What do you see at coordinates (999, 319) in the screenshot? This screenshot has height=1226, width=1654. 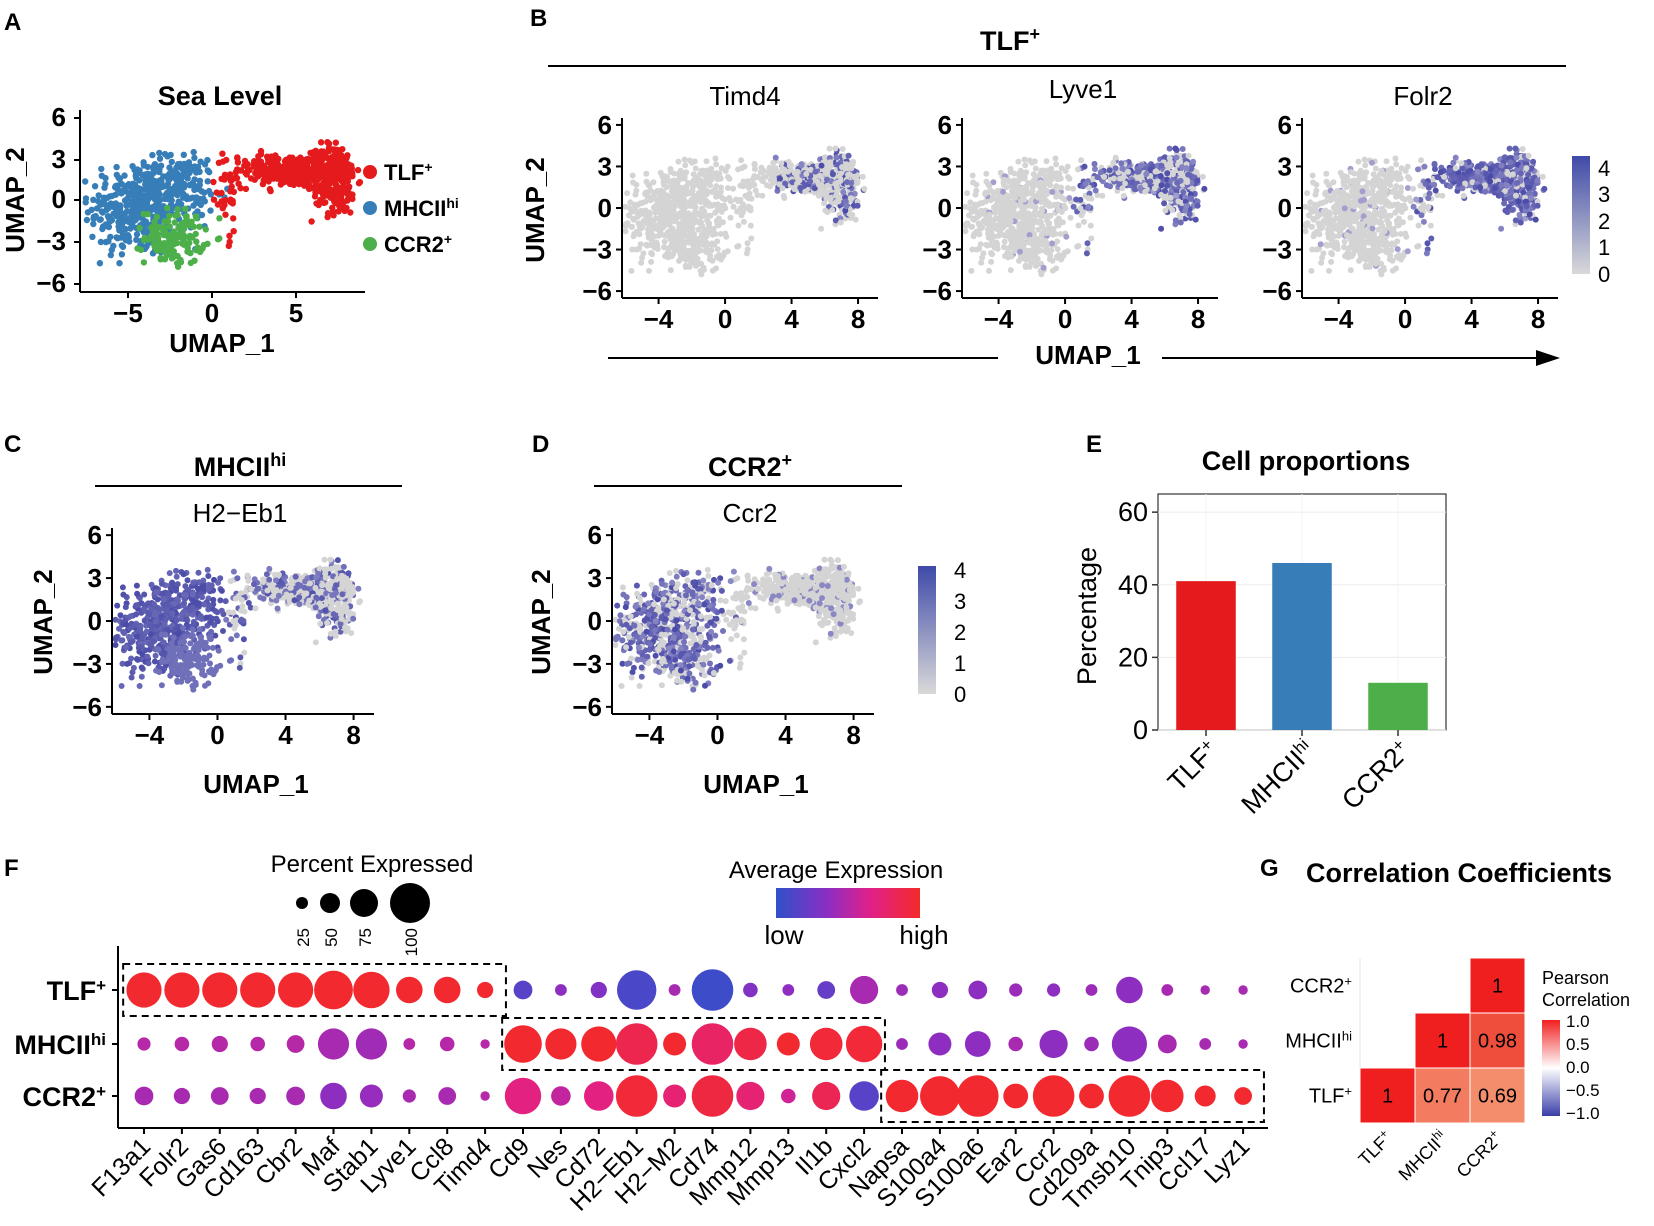 I see `x-tick-label: −4` at bounding box center [999, 319].